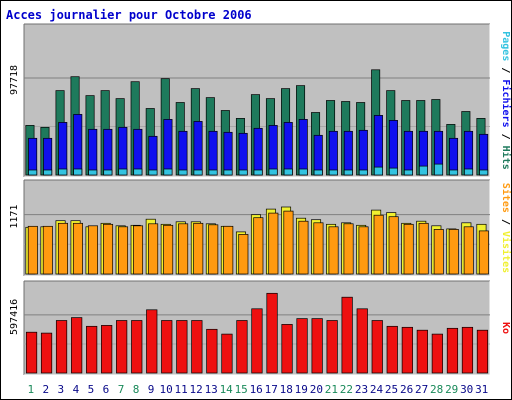 The image size is (512, 400). I want to click on legend-label: Hits, so click(506, 155).